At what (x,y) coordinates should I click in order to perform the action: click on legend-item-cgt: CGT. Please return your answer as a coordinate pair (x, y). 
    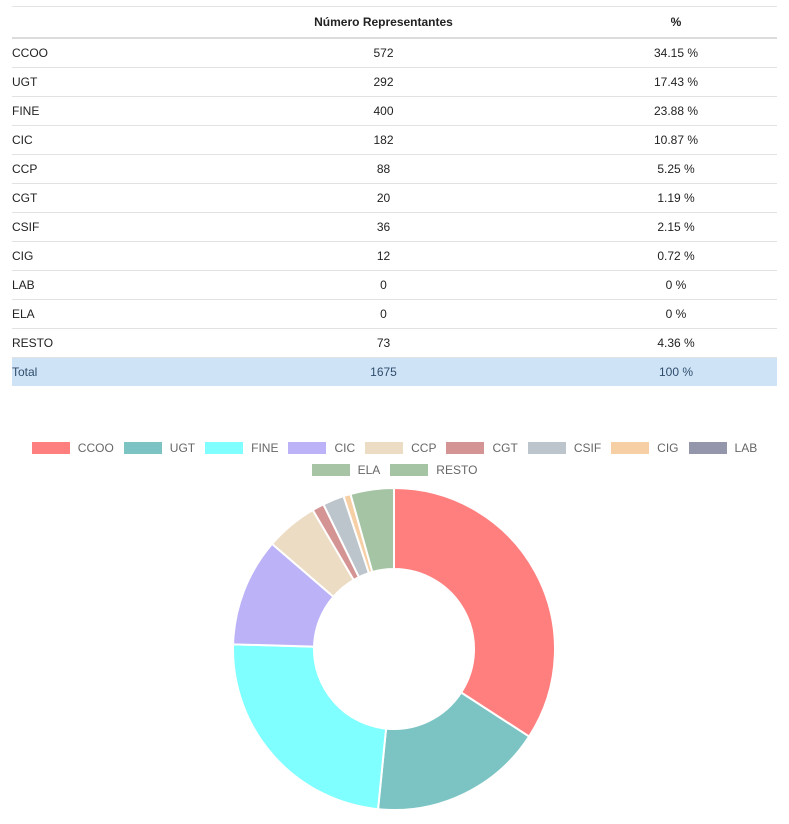
    Looking at the image, I should click on (482, 448).